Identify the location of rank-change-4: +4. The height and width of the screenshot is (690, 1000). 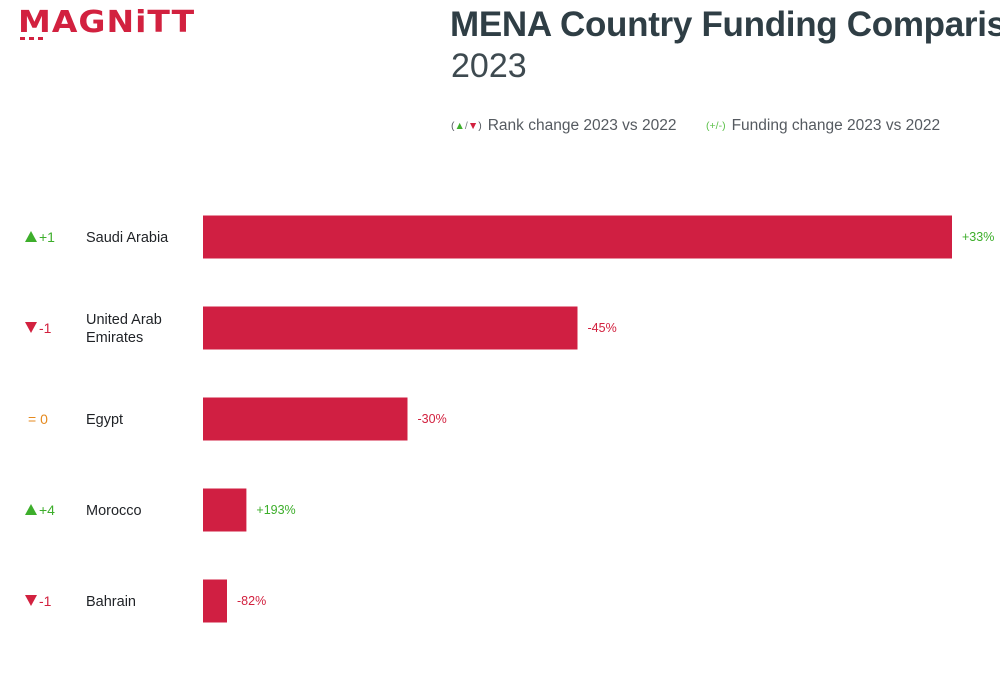
(40, 510).